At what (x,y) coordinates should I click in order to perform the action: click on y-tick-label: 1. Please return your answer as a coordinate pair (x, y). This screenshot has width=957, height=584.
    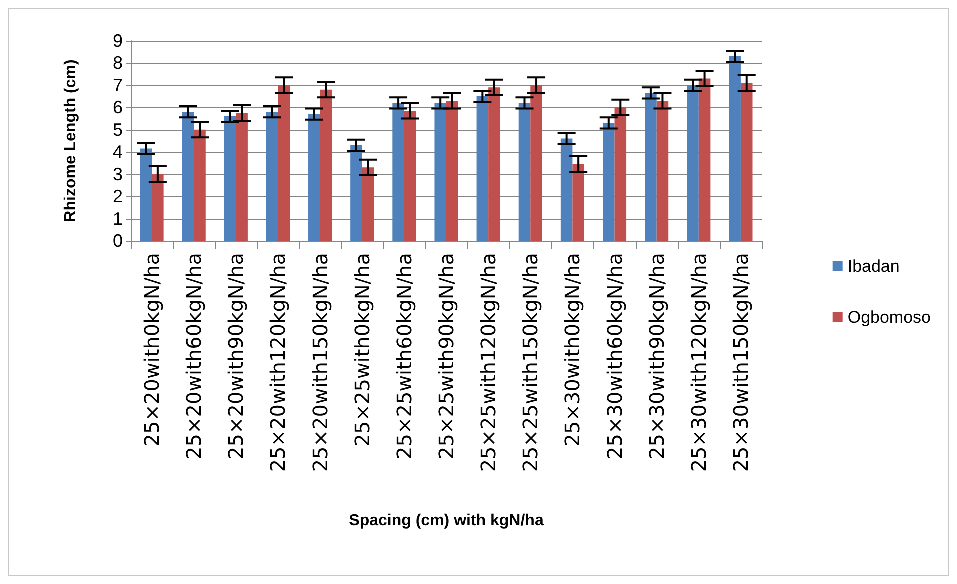
    Looking at the image, I should click on (117, 218).